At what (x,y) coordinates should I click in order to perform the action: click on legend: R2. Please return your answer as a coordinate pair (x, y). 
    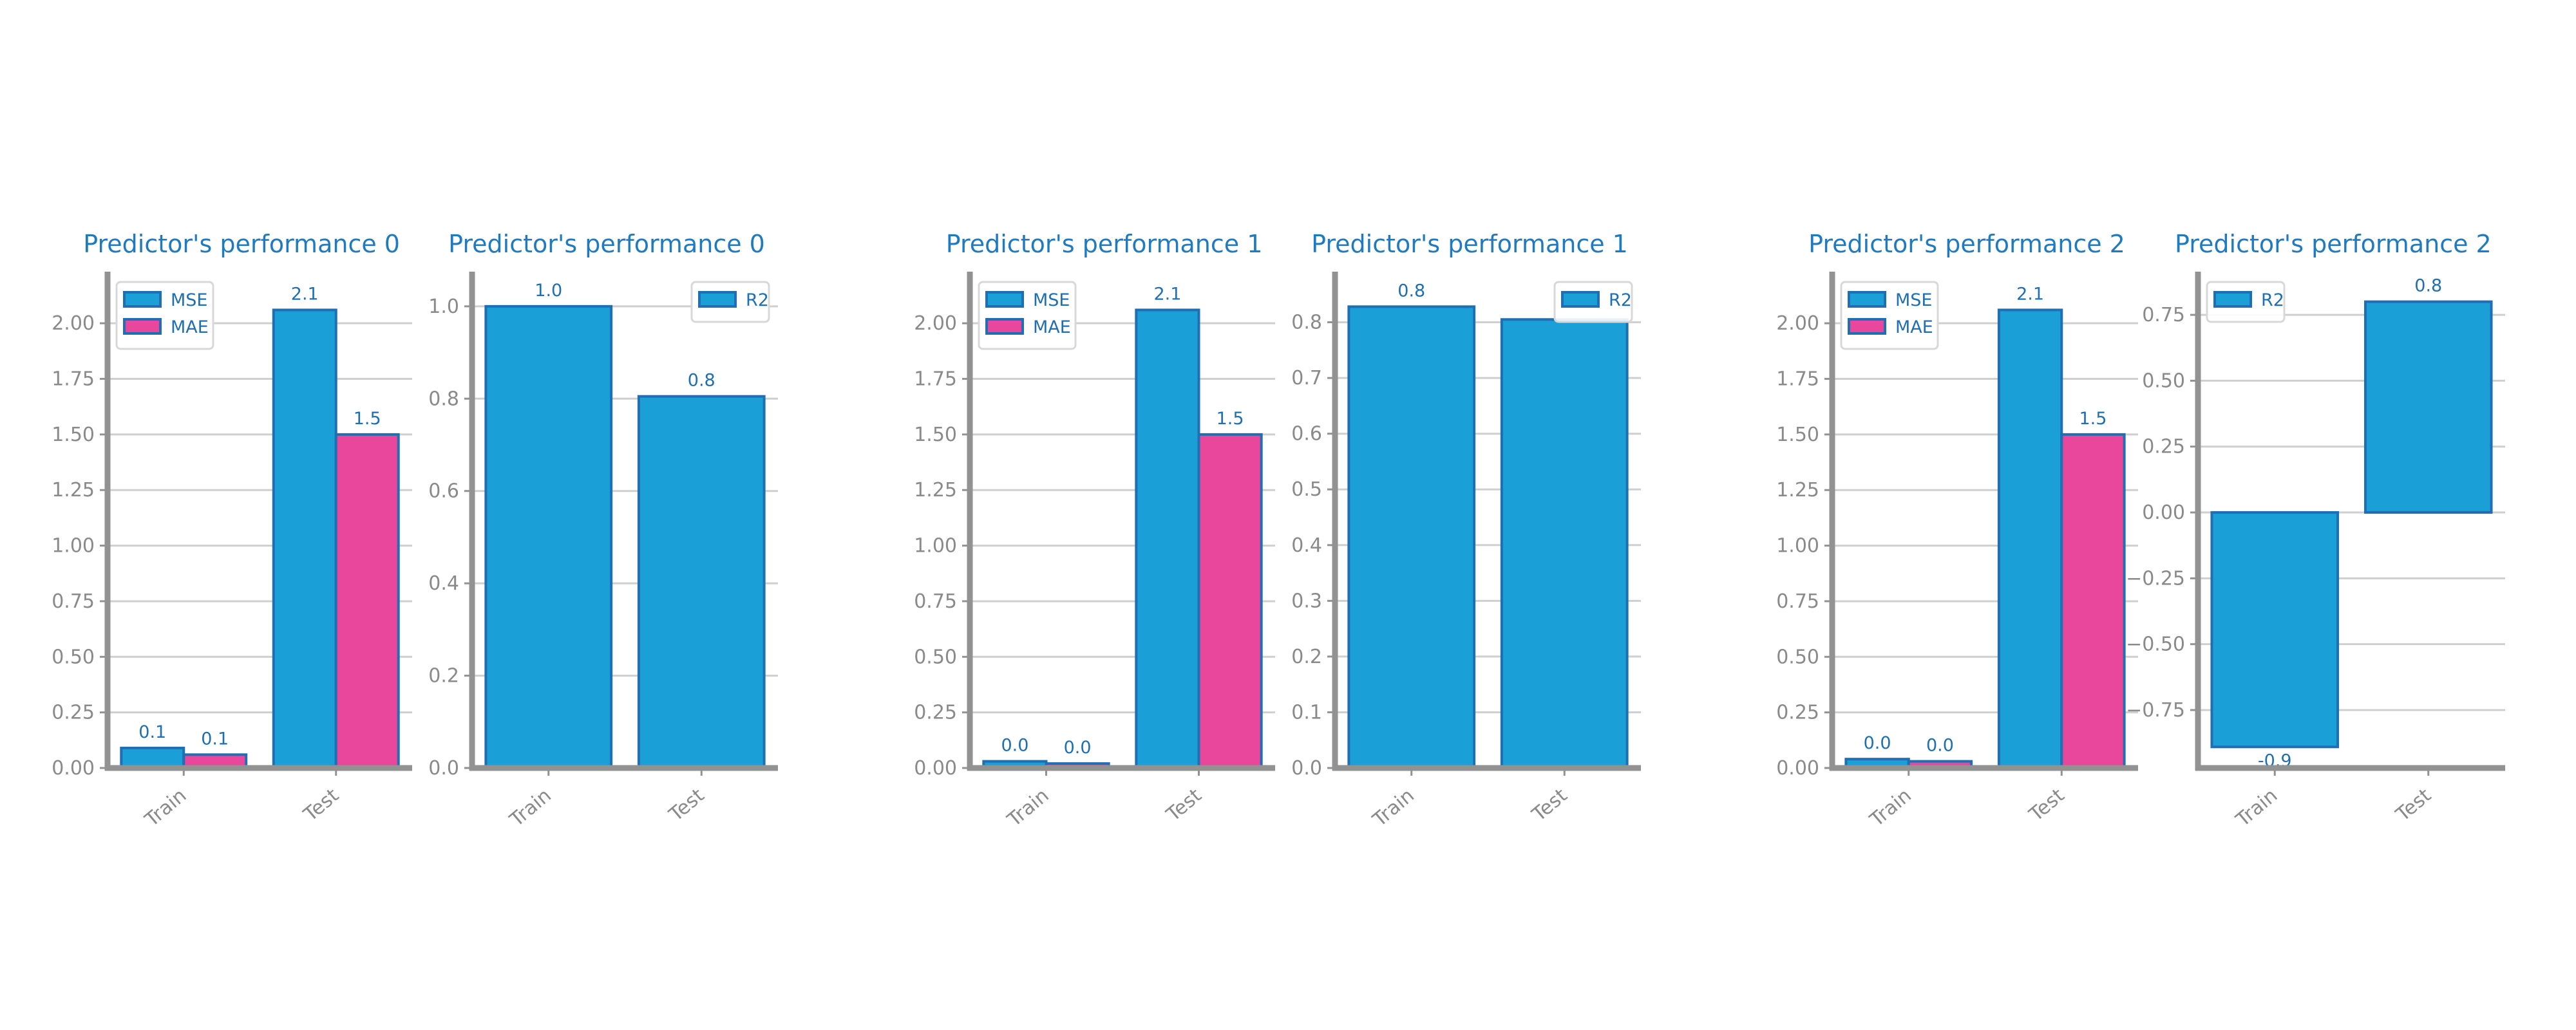
    Looking at the image, I should click on (2246, 302).